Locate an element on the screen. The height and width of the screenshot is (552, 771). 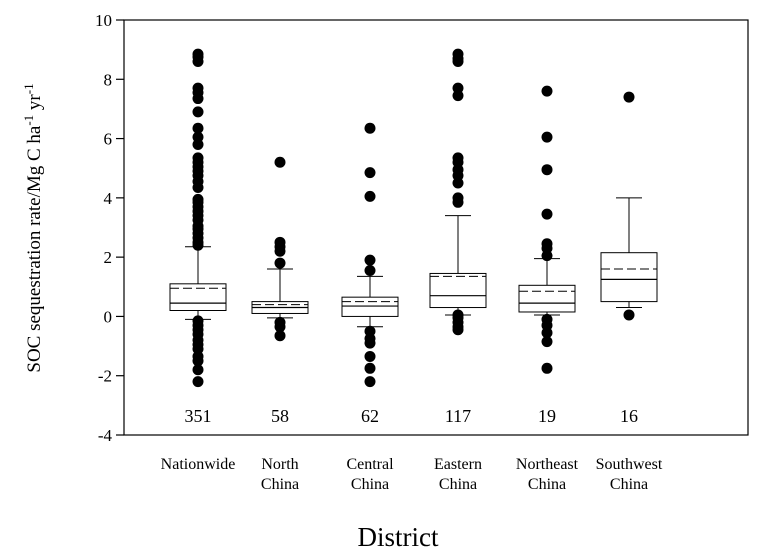
y-axis-title-sup1: -1 is located at coordinates (28, 120).